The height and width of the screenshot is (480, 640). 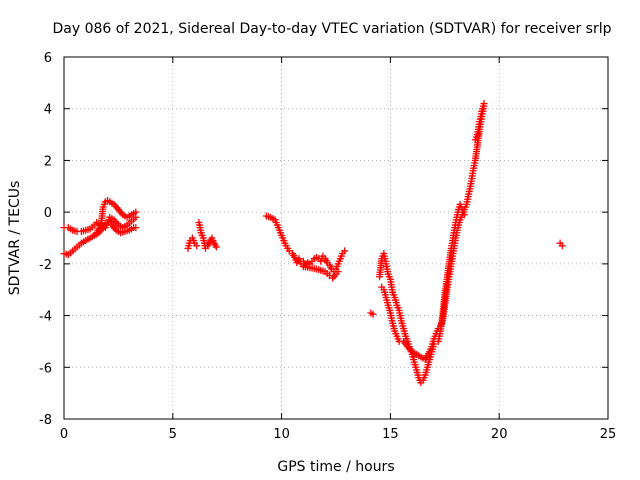 I want to click on y-tick-label: 0, so click(x=48, y=213).